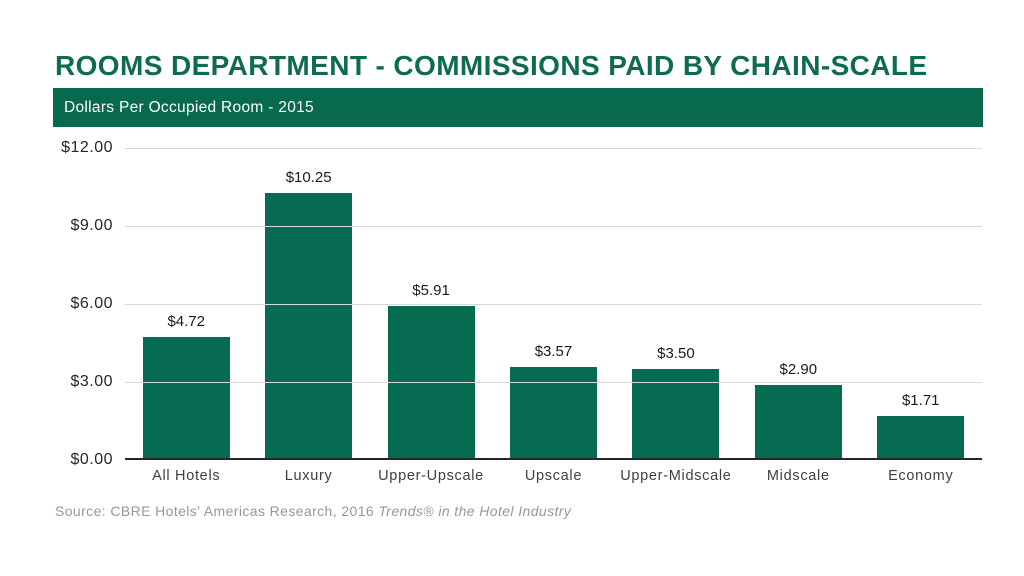 This screenshot has width=1024, height=576. Describe the element at coordinates (475, 511) in the screenshot. I see `source-publication: Trends® in the Hotel Industry` at that location.